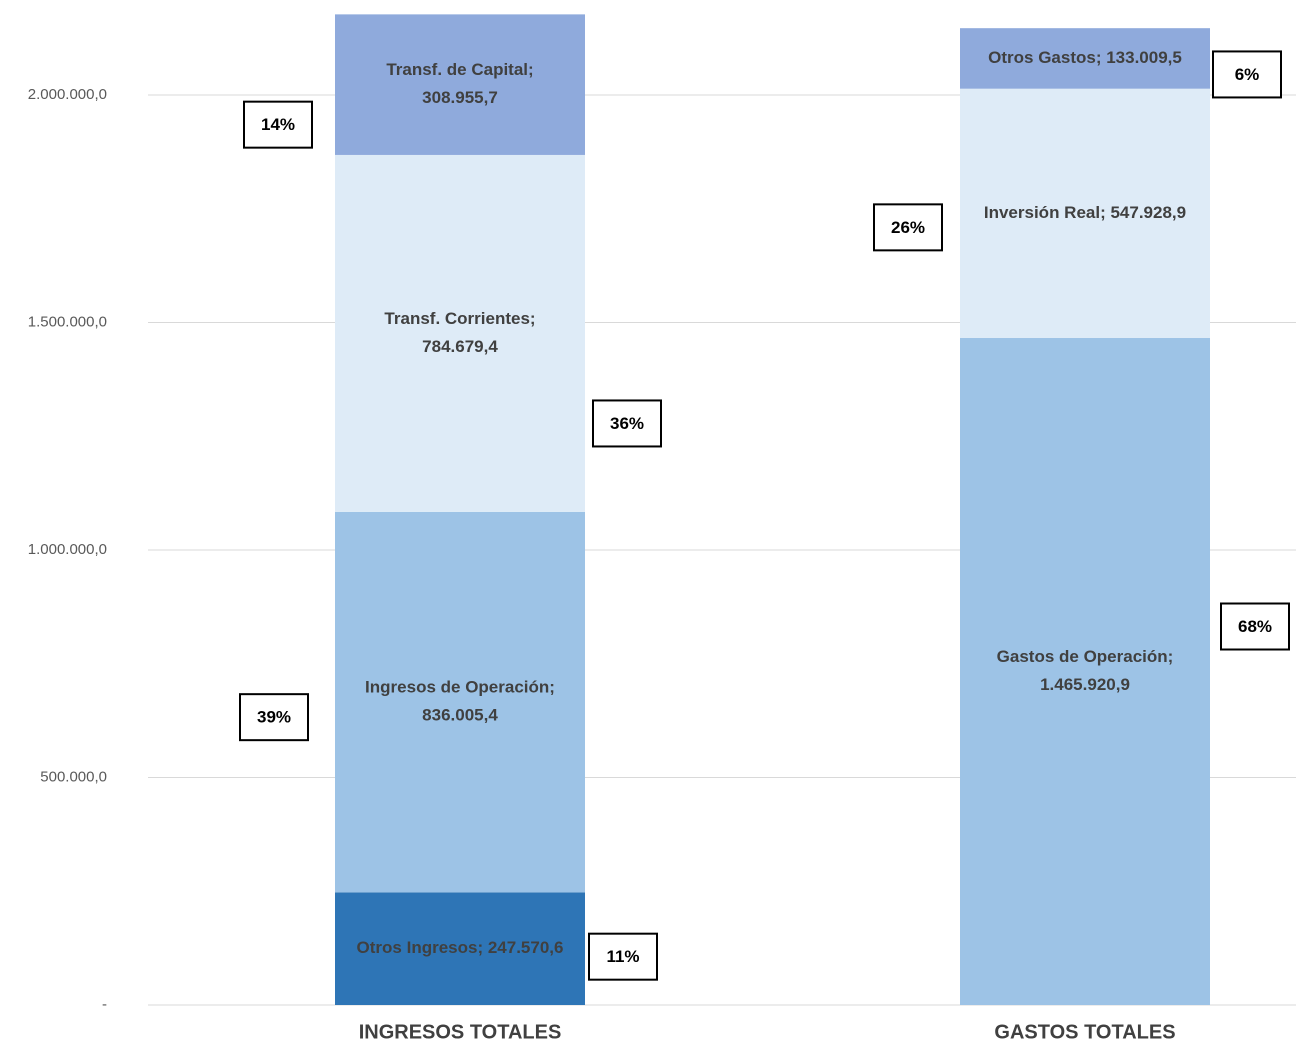  I want to click on x-tick-label: INGRESOS TOTALES, so click(460, 1032).